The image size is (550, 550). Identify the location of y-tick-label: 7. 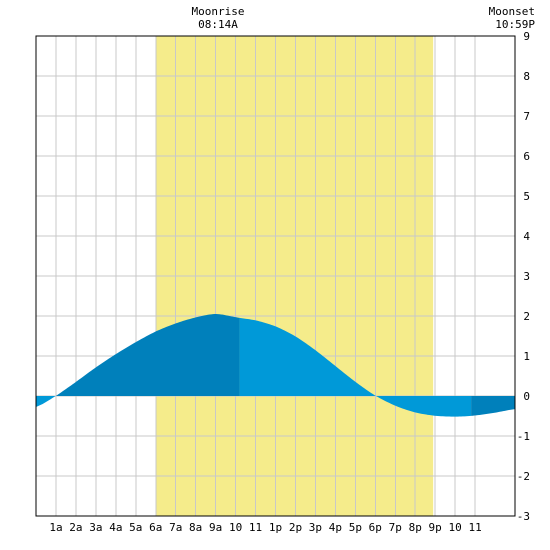
(526, 116).